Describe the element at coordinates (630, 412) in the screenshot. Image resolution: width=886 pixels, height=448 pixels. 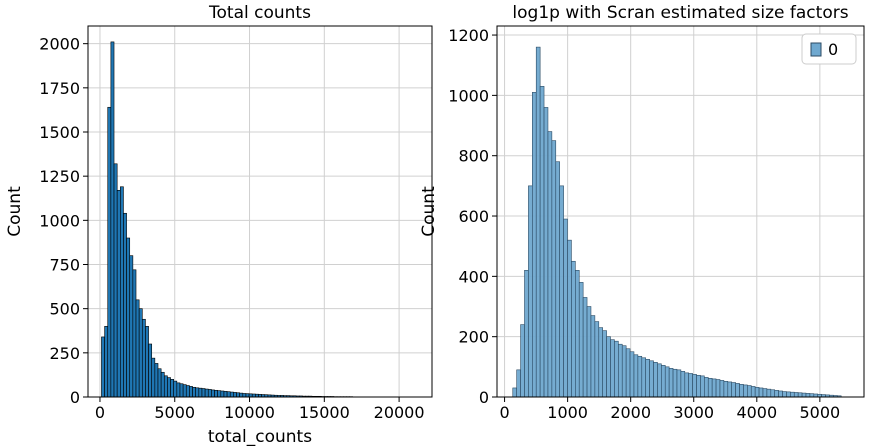
I see `x-tick-label: 2000` at that location.